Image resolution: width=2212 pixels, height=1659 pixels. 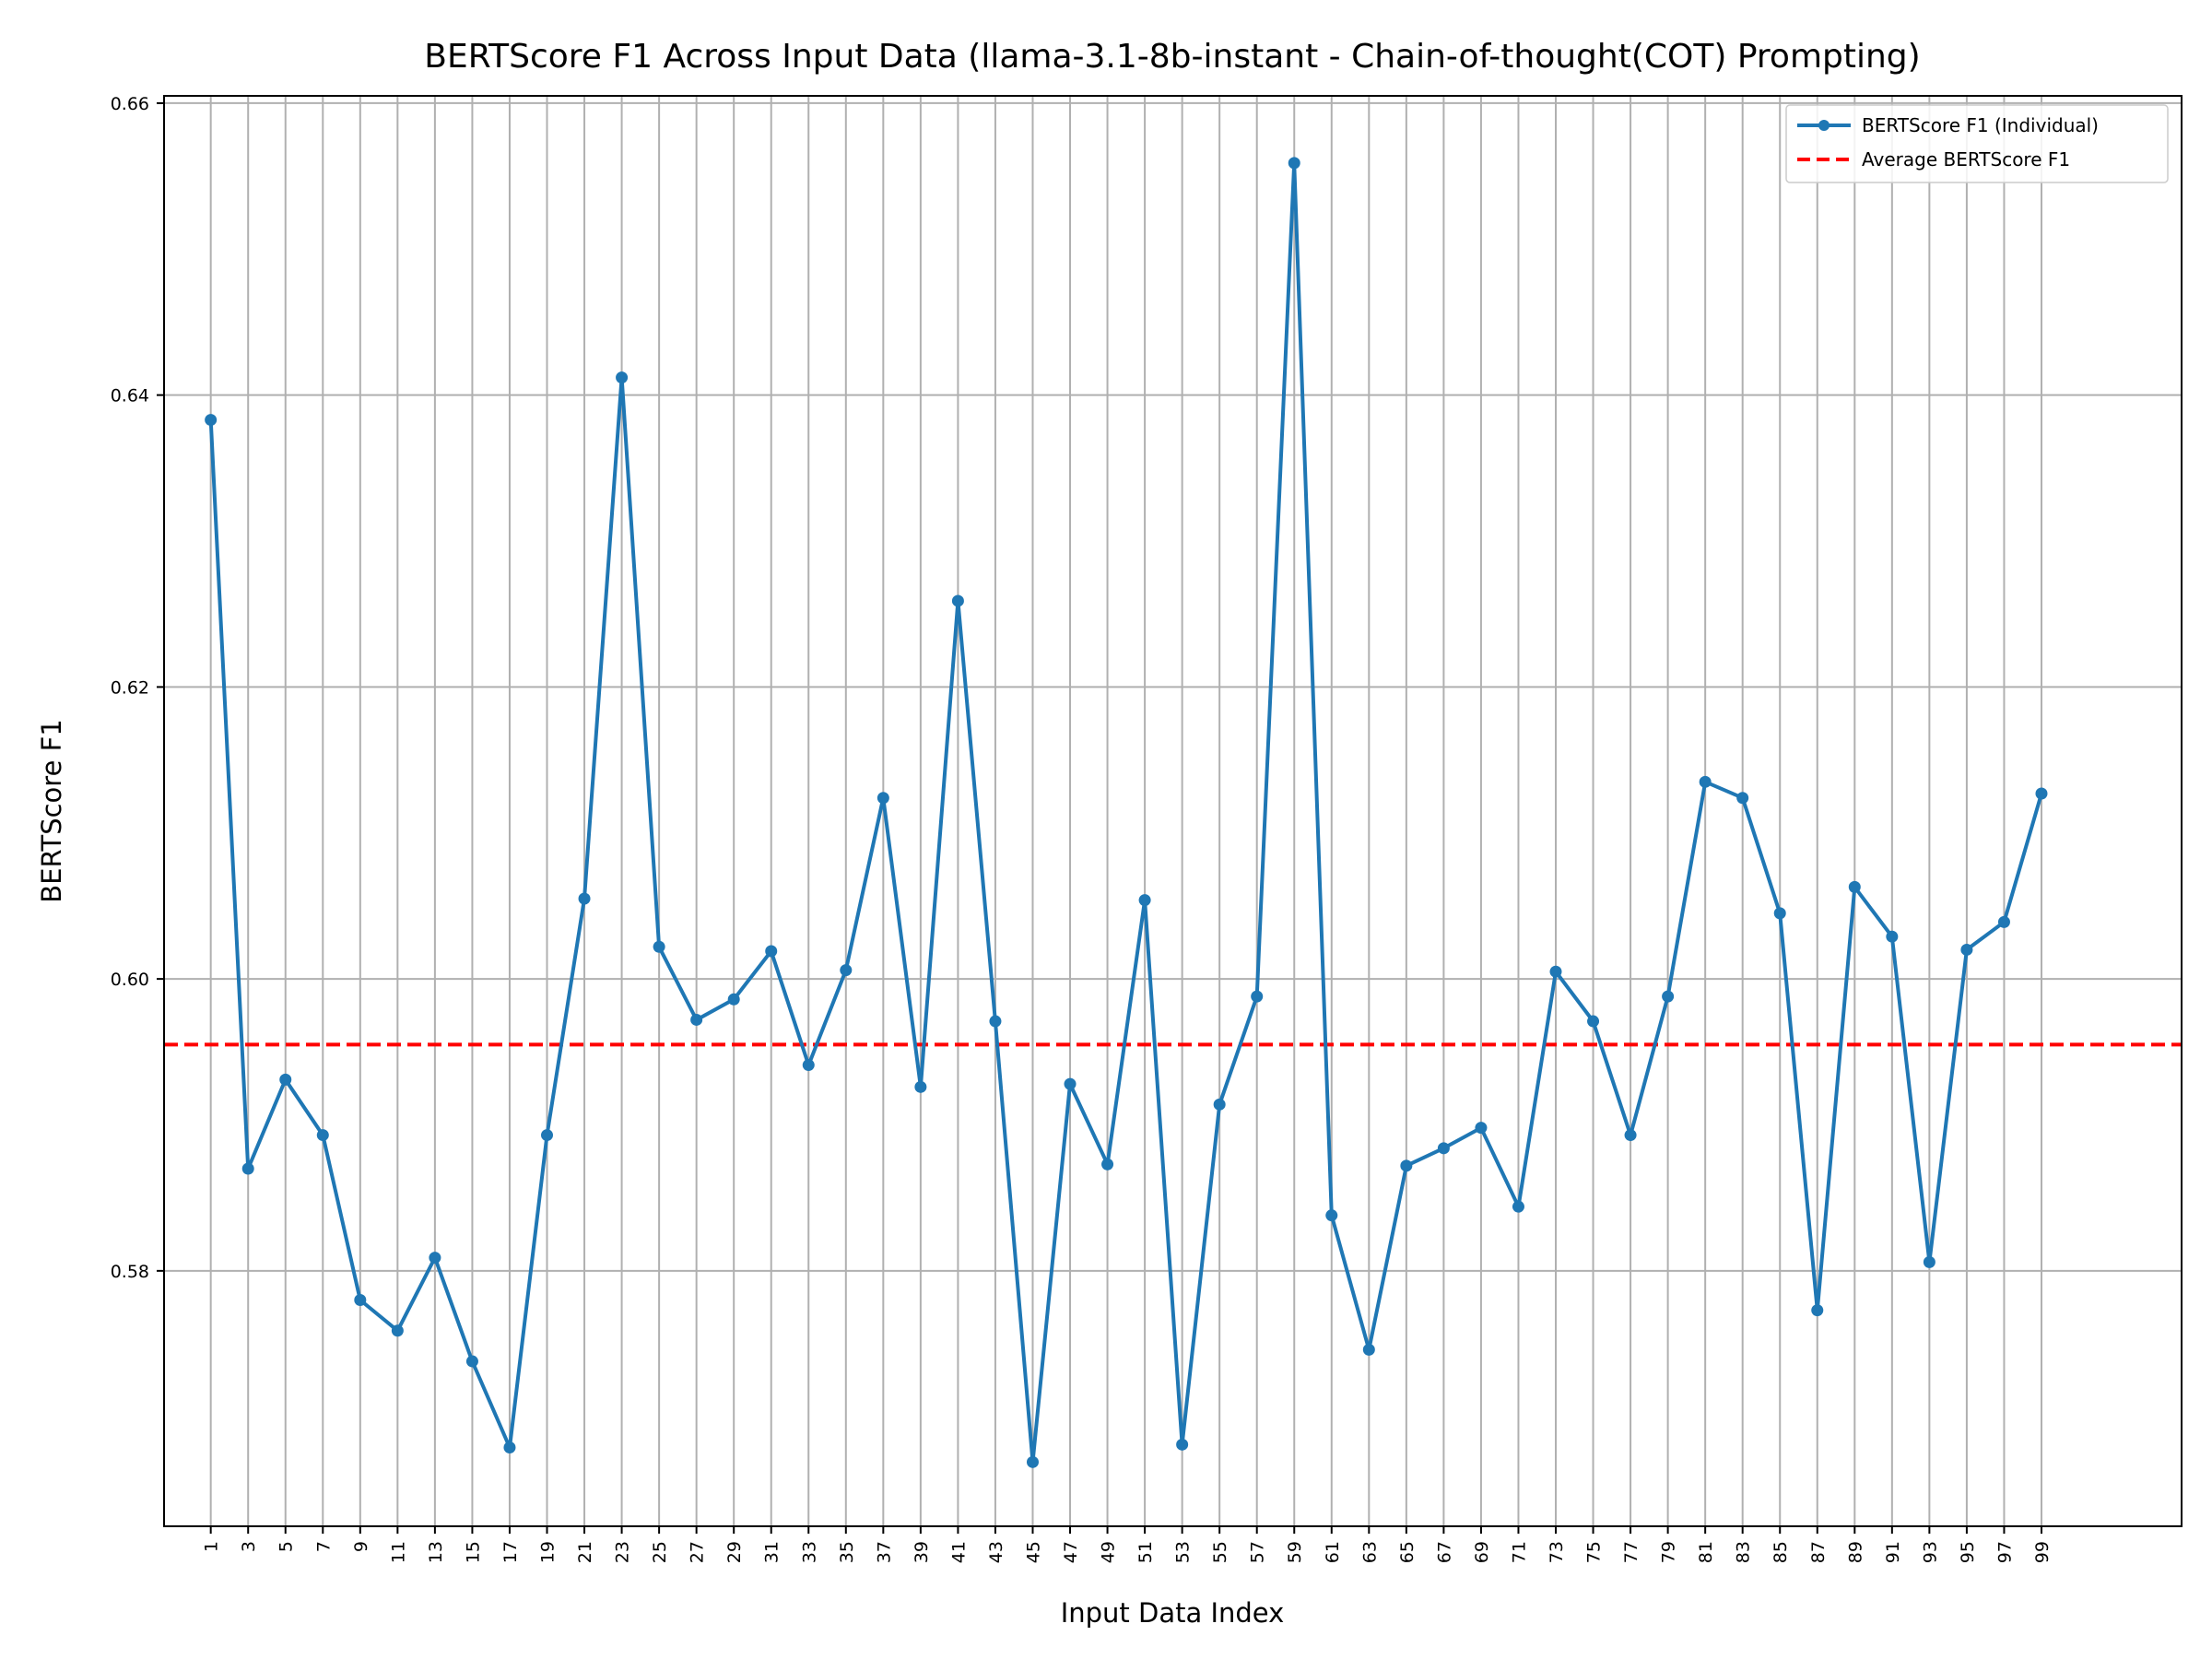 I want to click on x-tick-label: 57, so click(x=1258, y=1552).